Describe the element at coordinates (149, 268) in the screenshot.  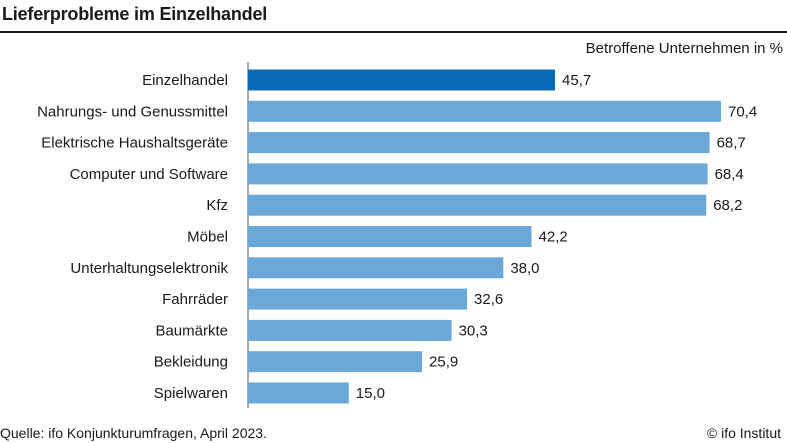
I see `category-label: Unterhaltungselektronik` at that location.